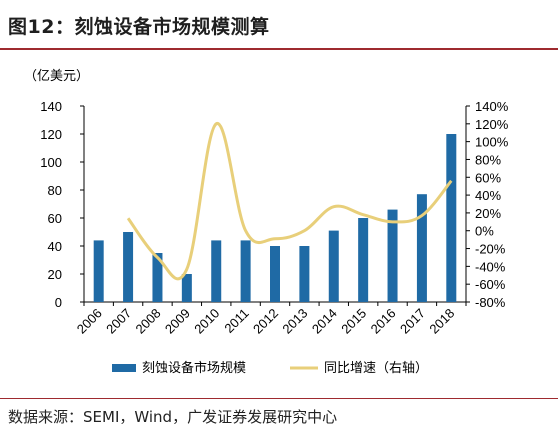  I want to click on x-axis-tick-label: 2011, so click(236, 321).